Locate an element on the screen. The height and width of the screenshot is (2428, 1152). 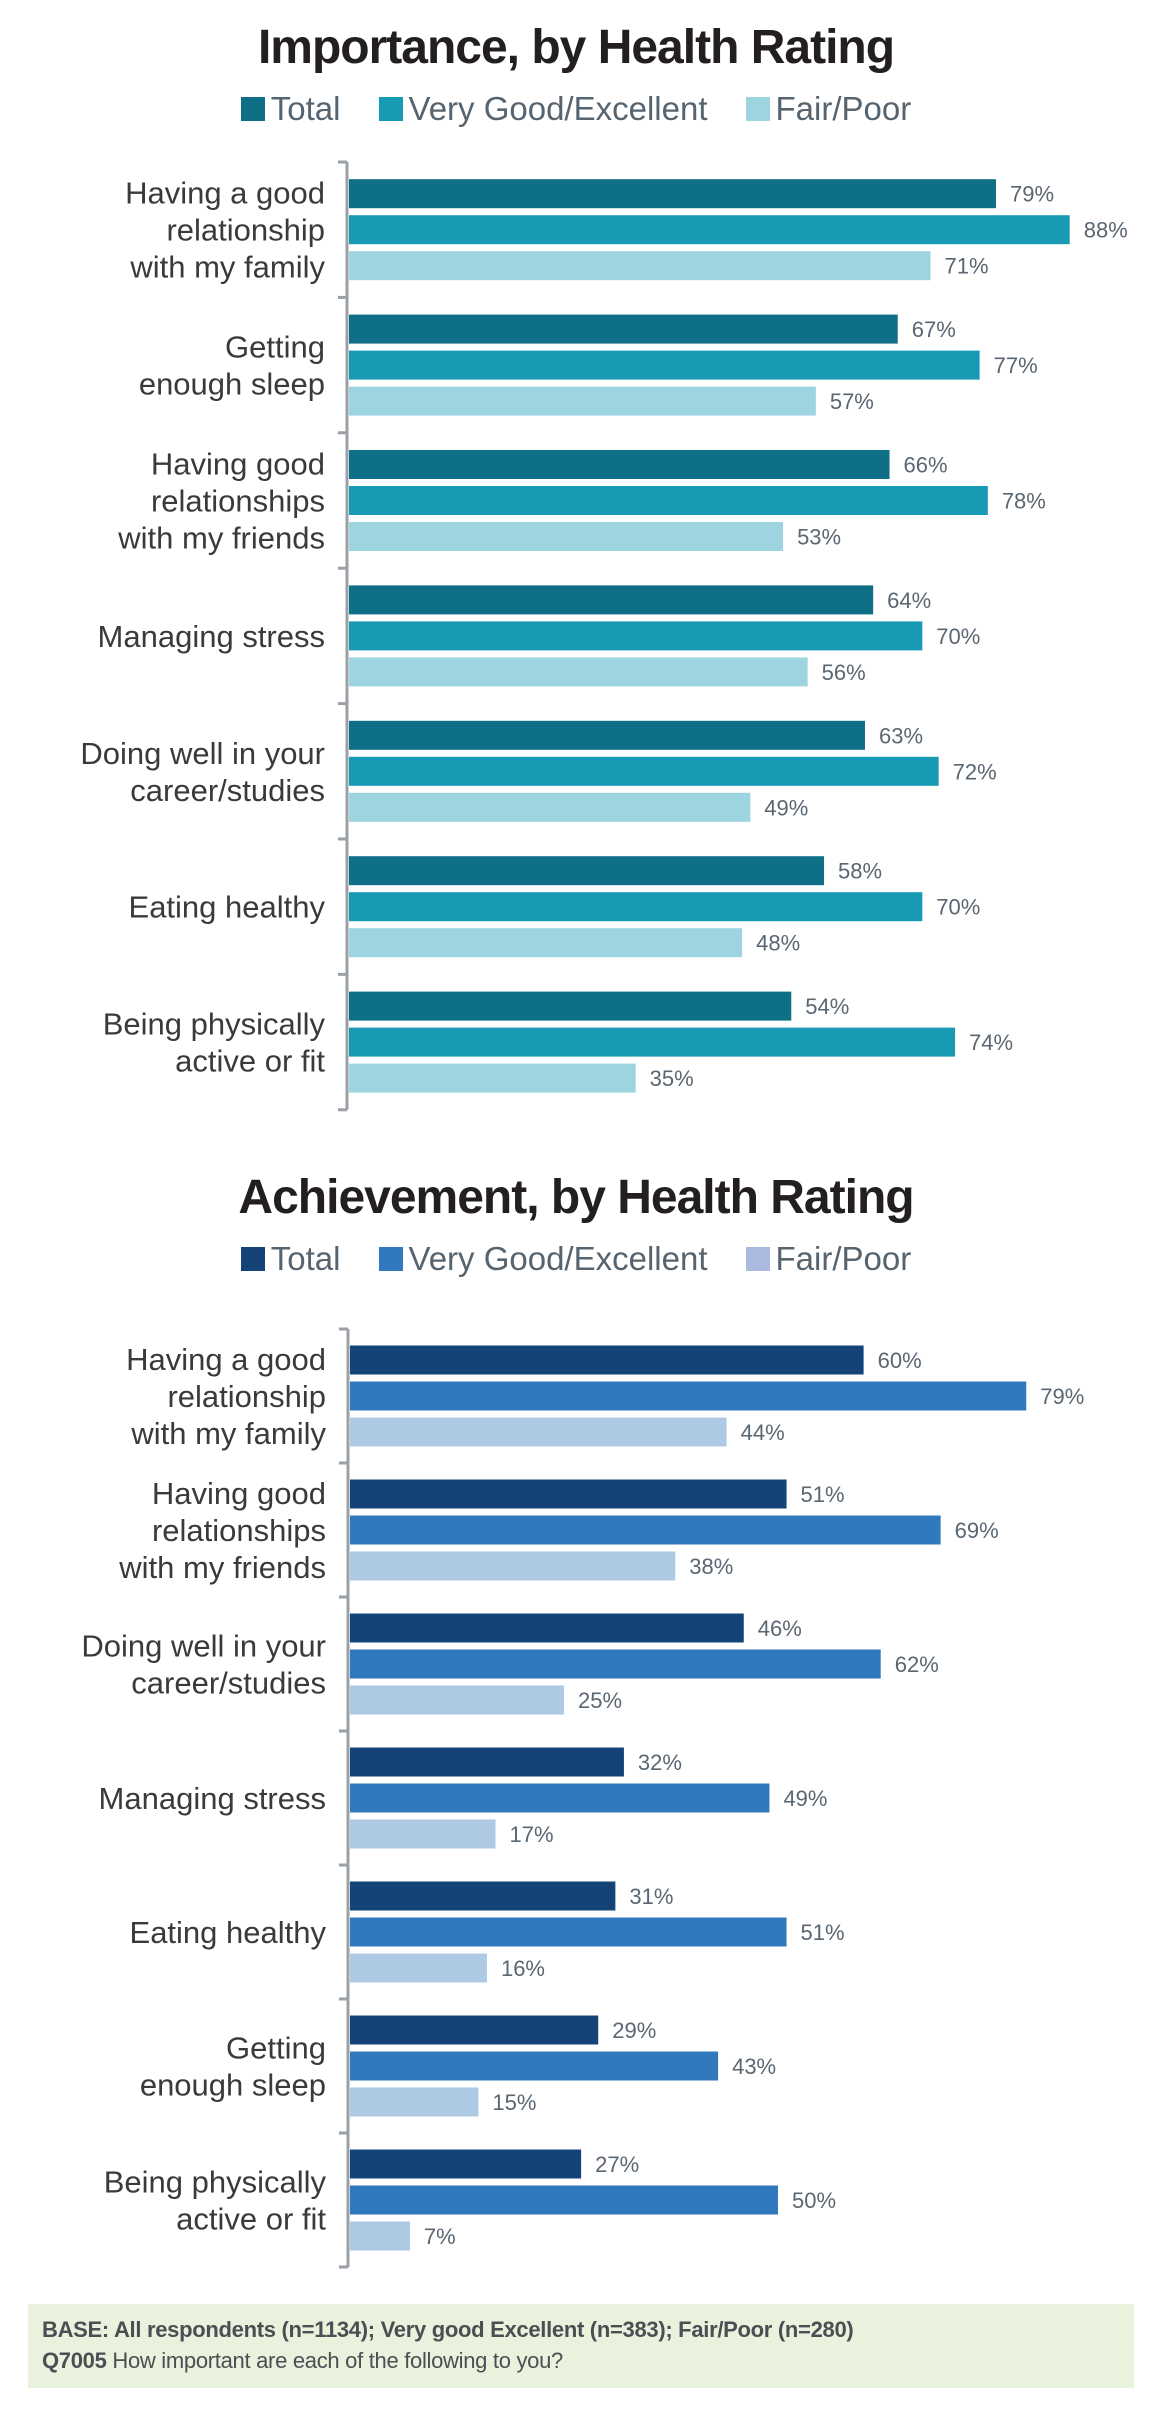
data-label: 38% is located at coordinates (711, 1566).